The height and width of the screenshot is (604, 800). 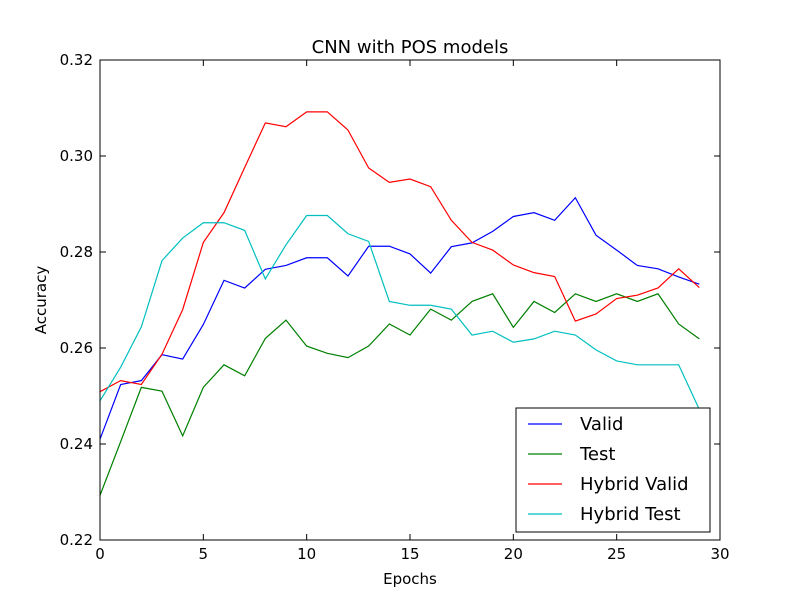 I want to click on x-axis-label: Epochs, so click(x=410, y=579).